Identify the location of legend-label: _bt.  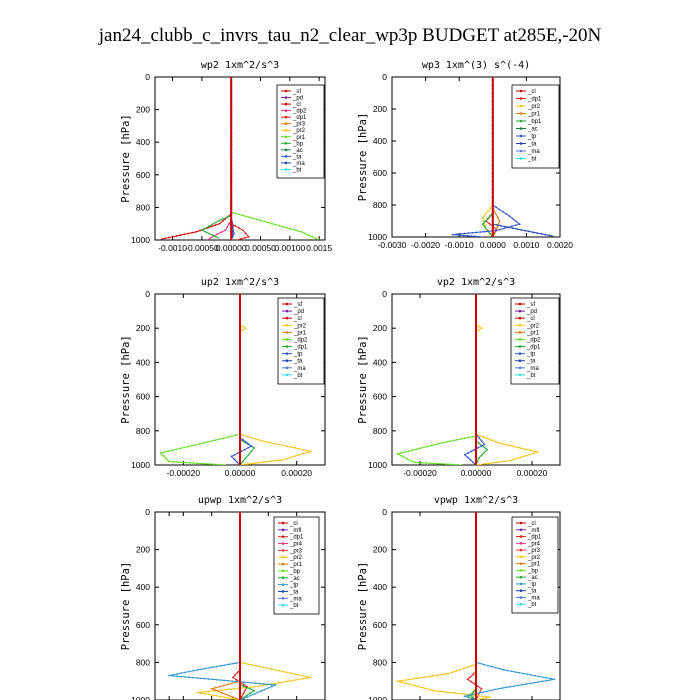
(531, 376).